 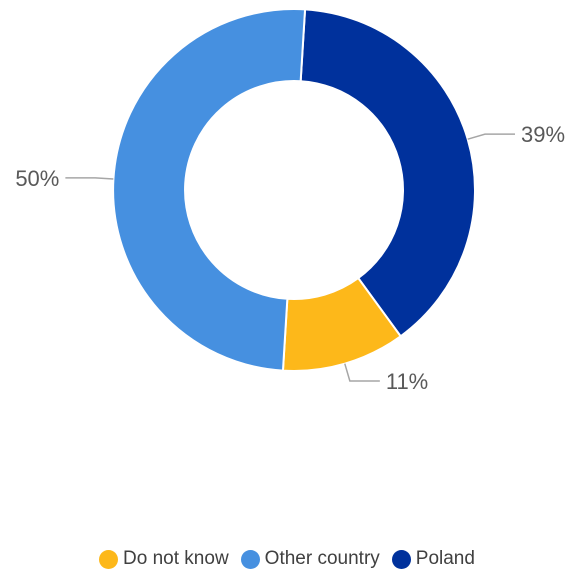 What do you see at coordinates (407, 381) in the screenshot?
I see `data-label-do-not-know: 11%` at bounding box center [407, 381].